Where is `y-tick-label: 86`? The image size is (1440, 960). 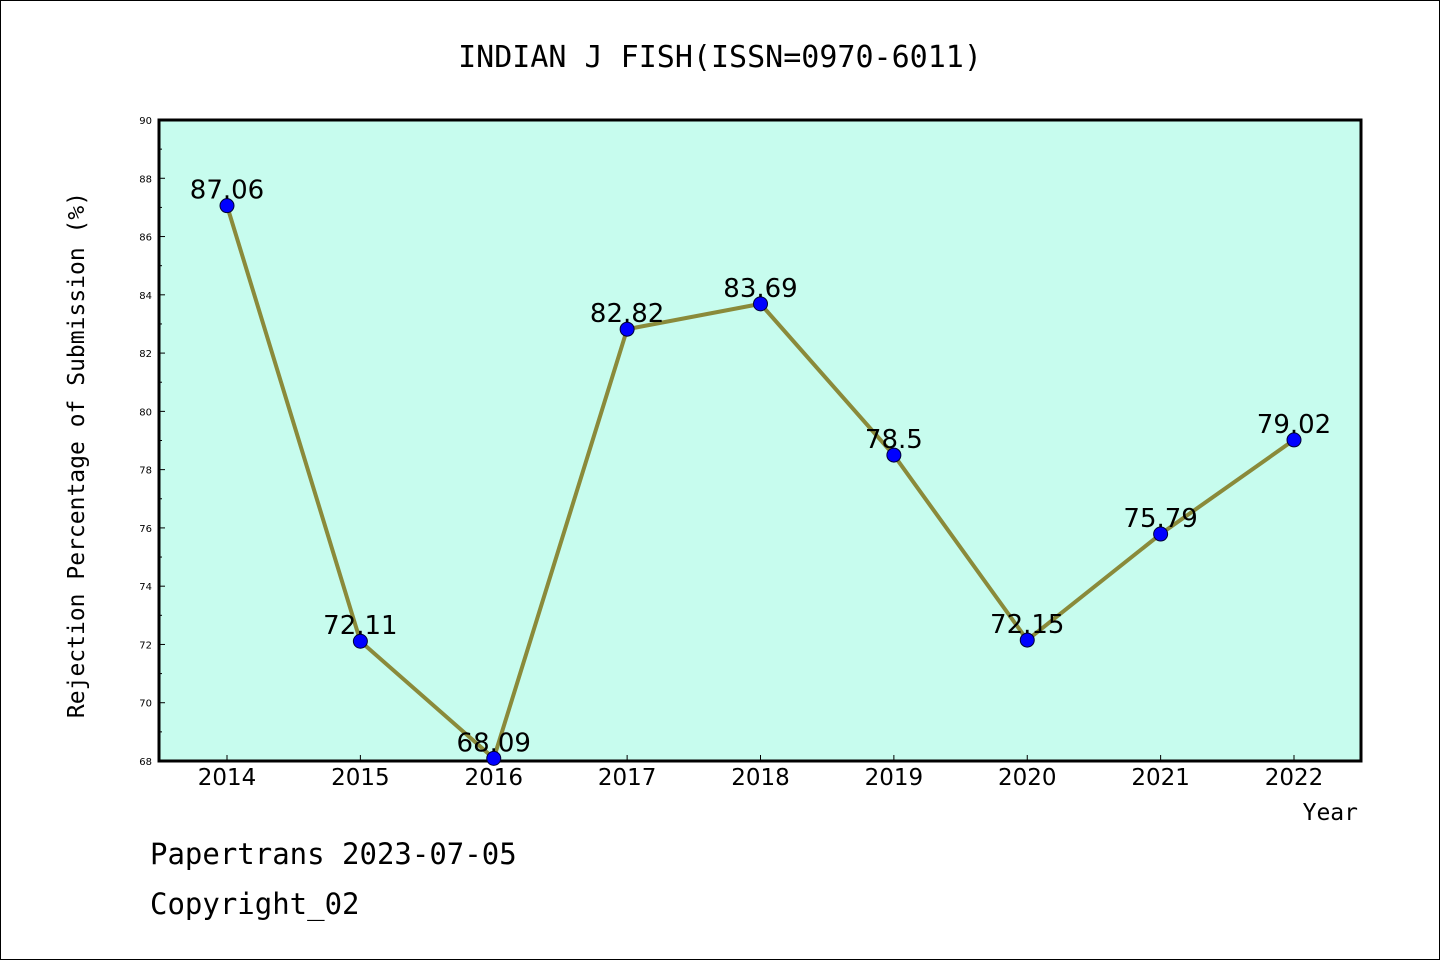
y-tick-label: 86 is located at coordinates (145, 238).